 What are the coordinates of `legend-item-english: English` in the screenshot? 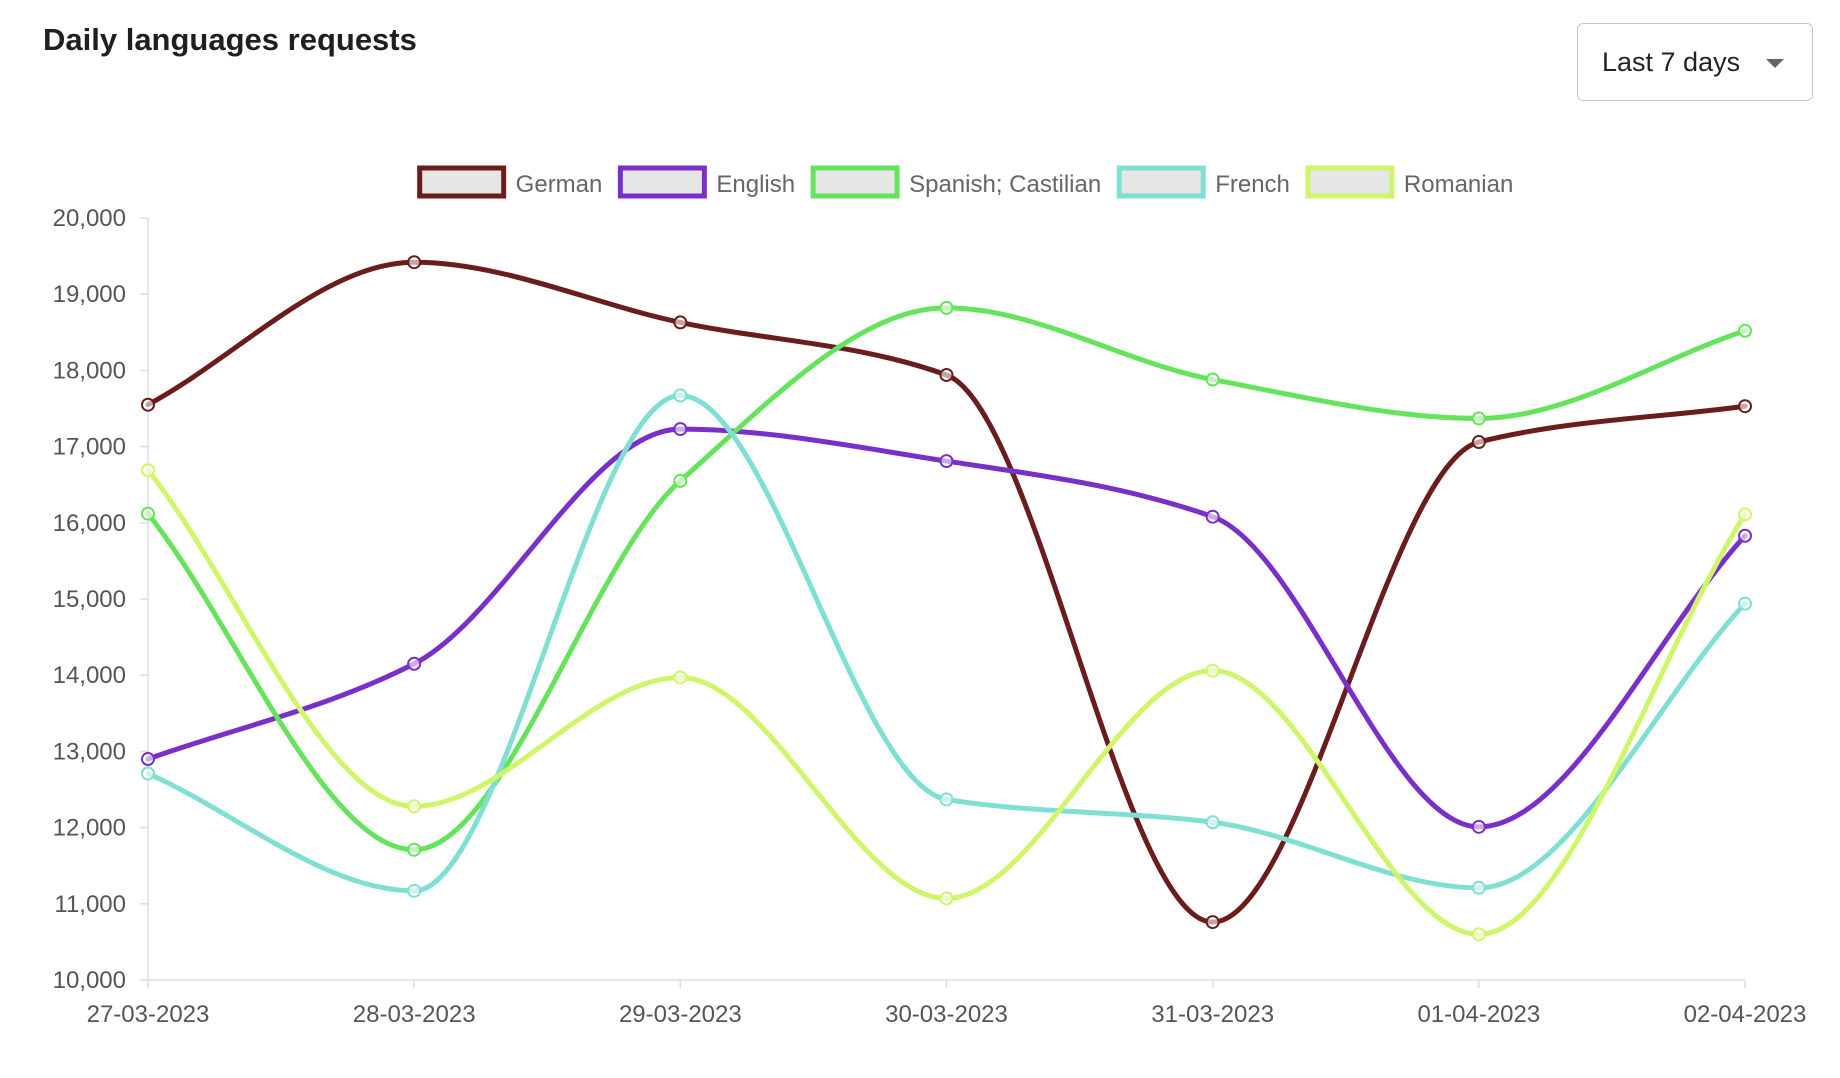 It's located at (706, 182).